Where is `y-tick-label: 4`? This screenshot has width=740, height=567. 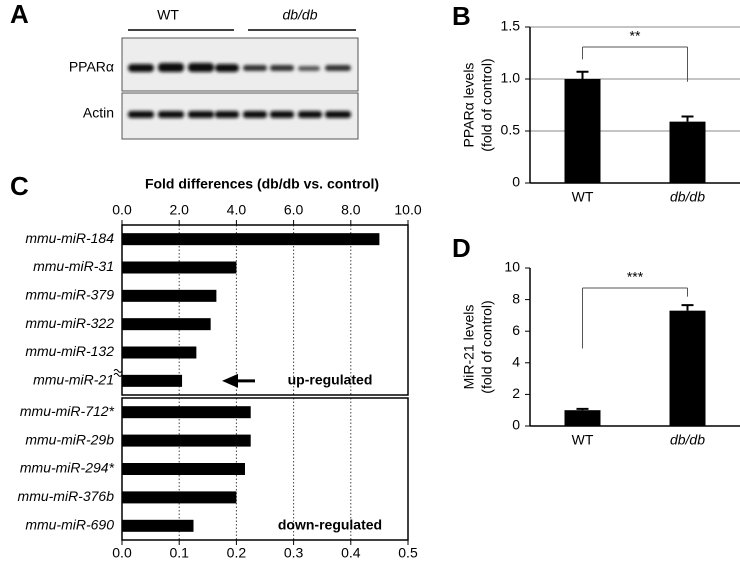
y-tick-label: 4 is located at coordinates (516, 362).